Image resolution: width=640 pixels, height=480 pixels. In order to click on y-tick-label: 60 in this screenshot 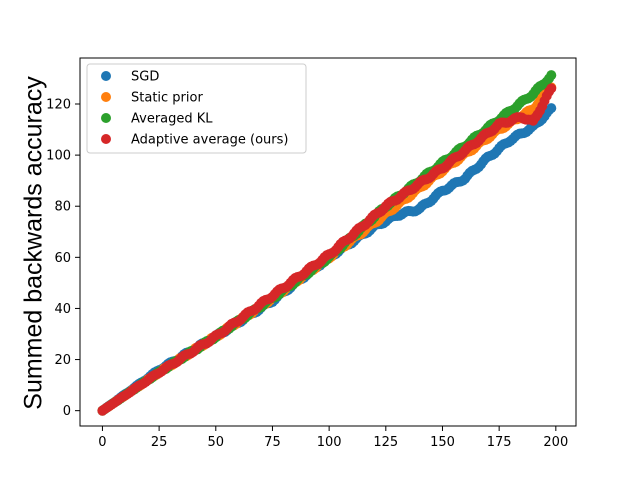, I will do `click(62, 258)`.